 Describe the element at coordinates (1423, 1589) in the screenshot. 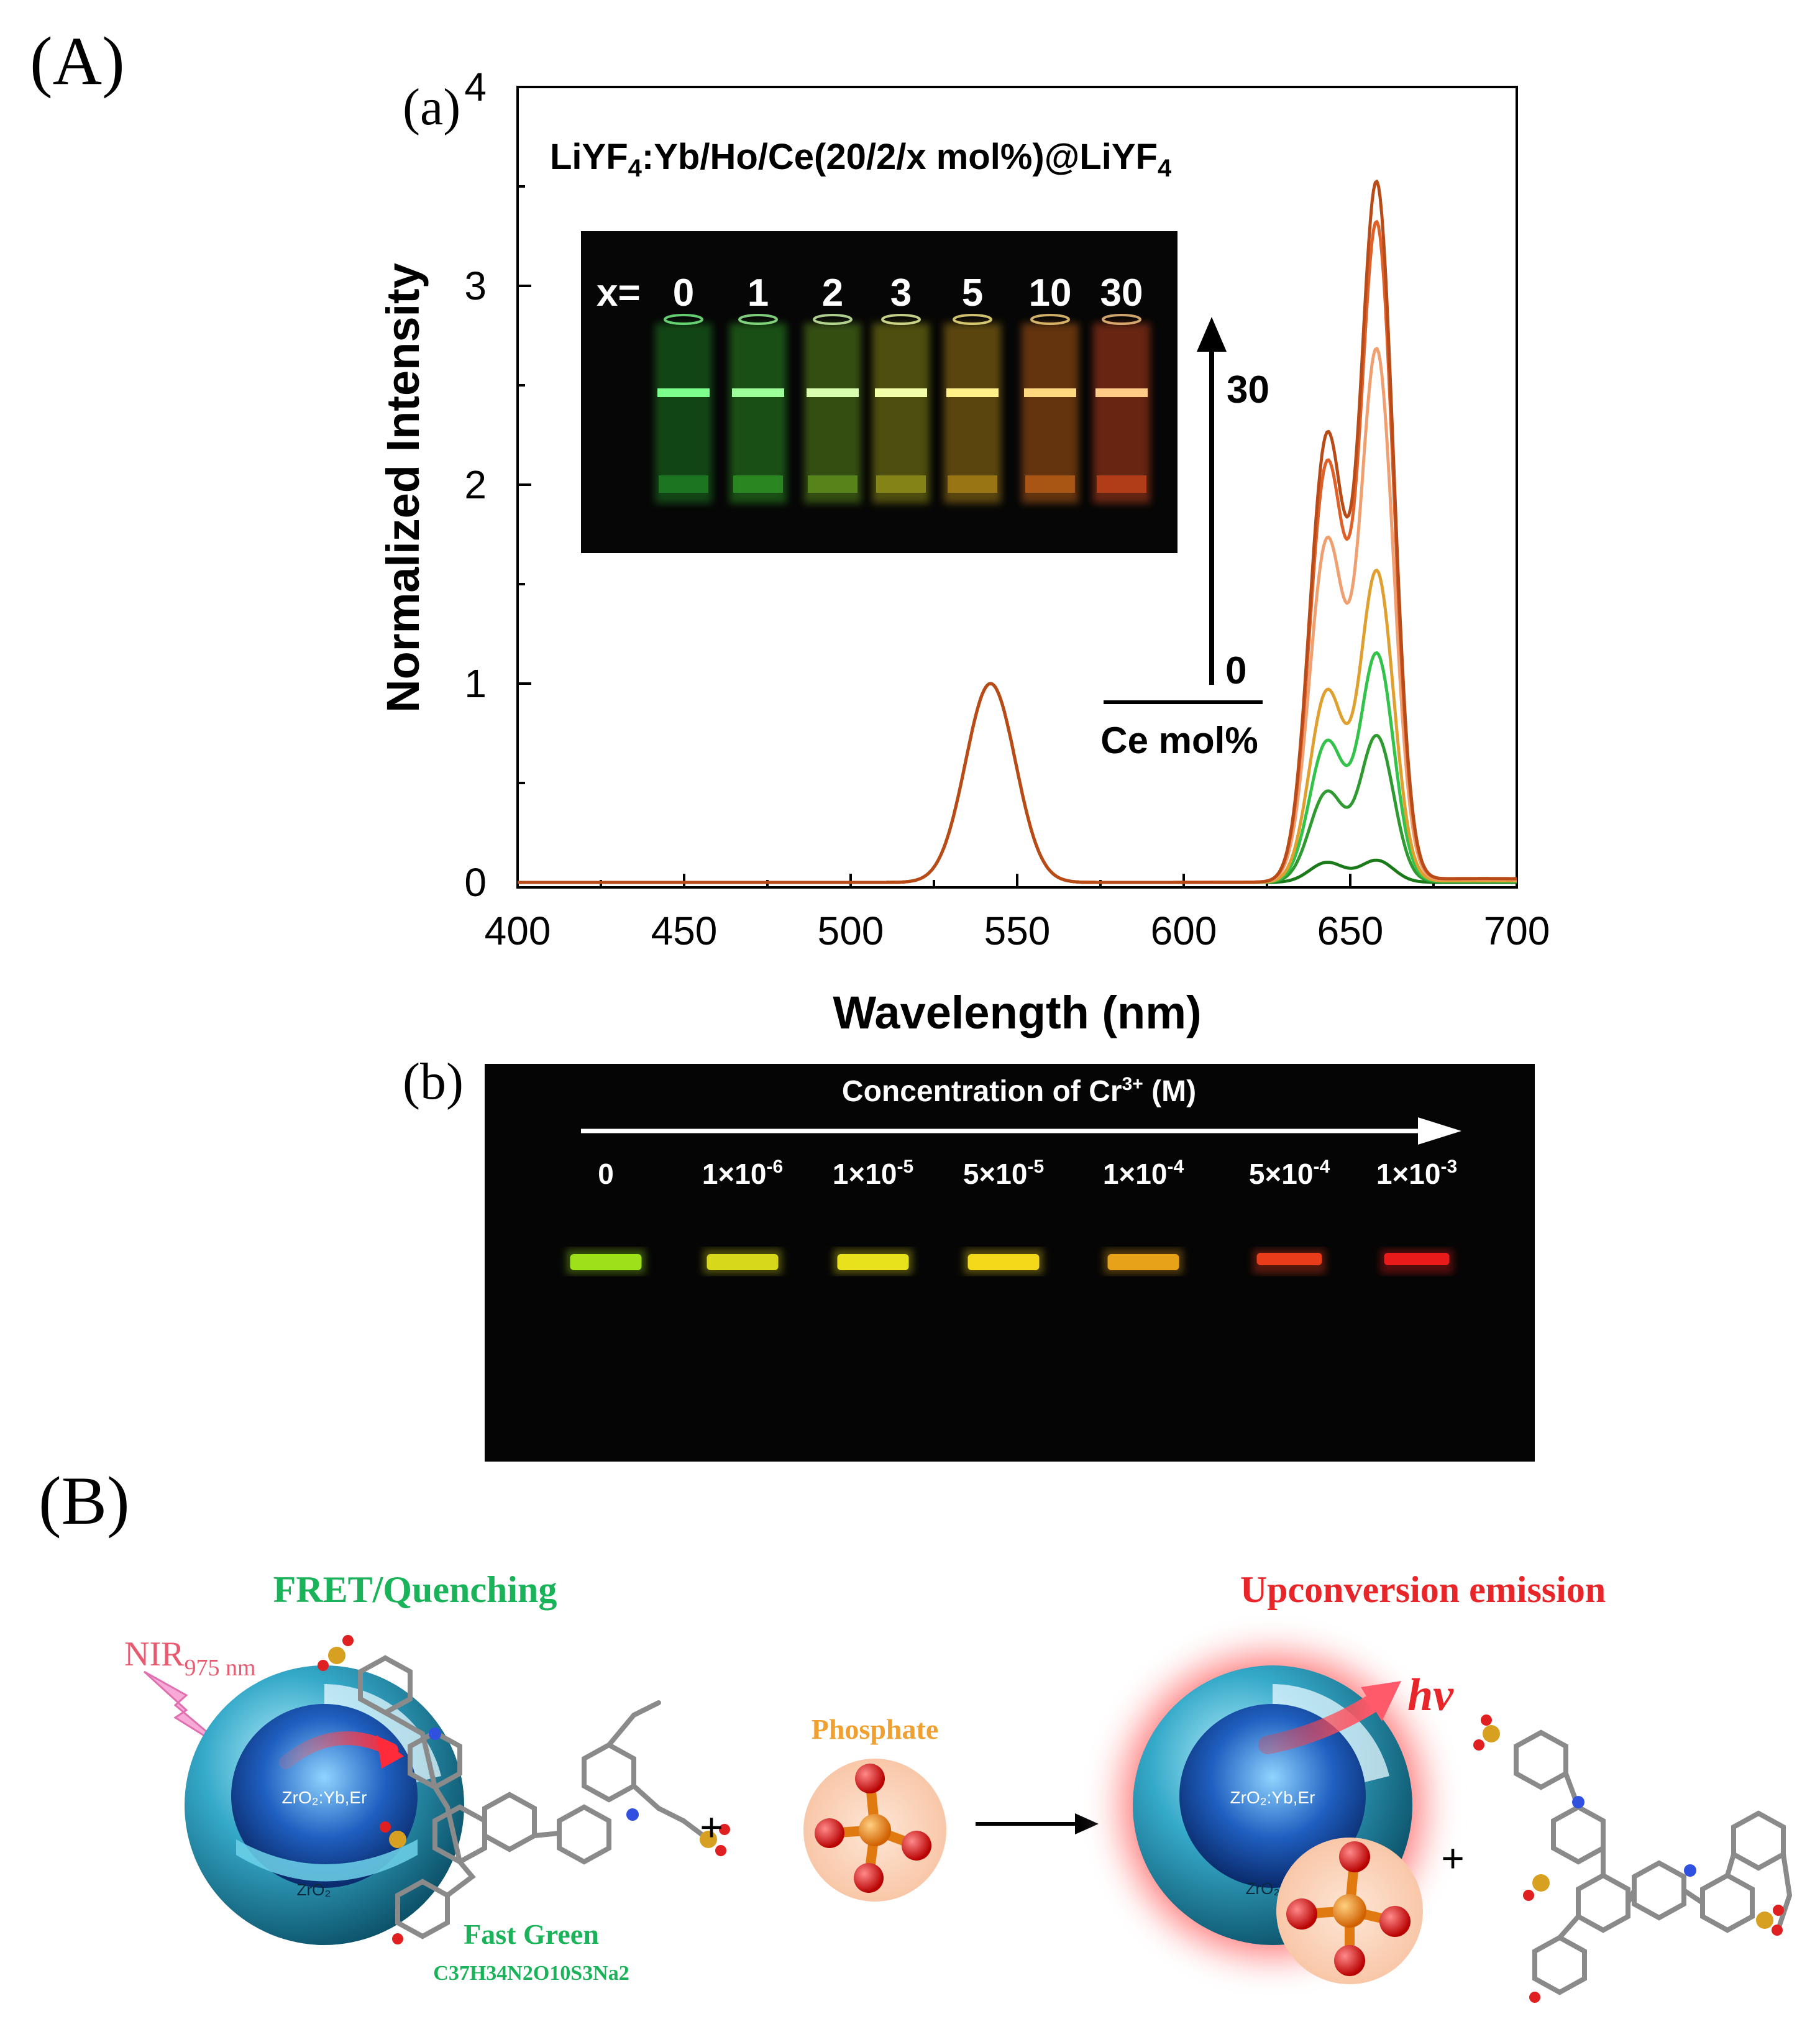

I see `upconversion-emission-title: Upconversion emission` at that location.